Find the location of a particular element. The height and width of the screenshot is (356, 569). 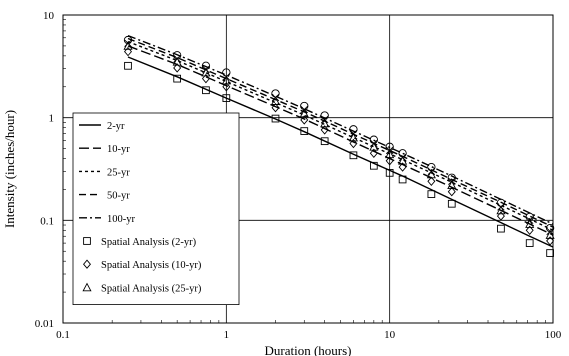

legend-entry-label: 25-yr is located at coordinates (118, 172).